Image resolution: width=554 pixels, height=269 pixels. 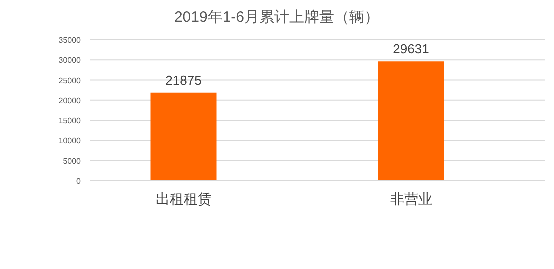 I want to click on y-tick-label: 5000, so click(x=72, y=161).